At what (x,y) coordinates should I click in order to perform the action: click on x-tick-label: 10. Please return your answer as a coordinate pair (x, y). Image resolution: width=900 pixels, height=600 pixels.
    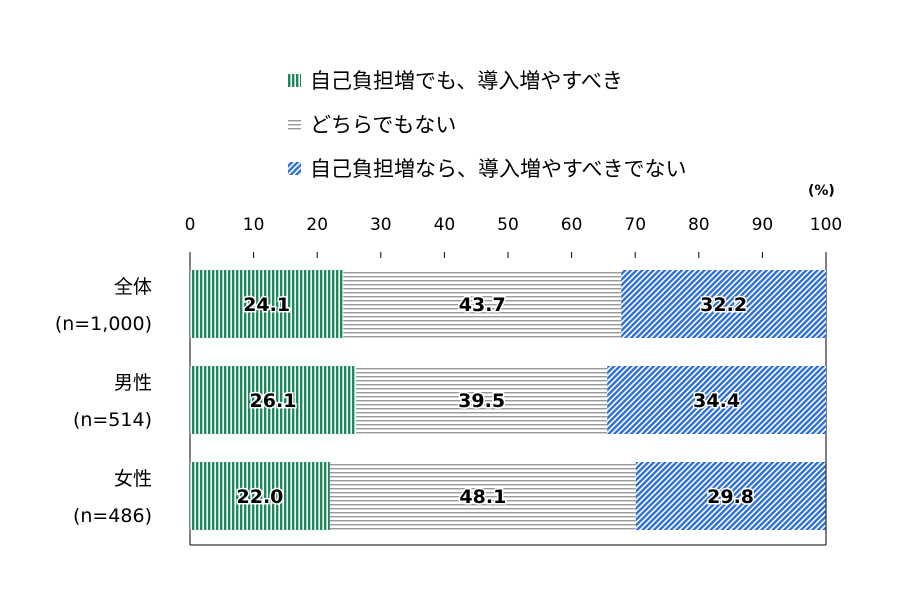
    Looking at the image, I should click on (254, 225).